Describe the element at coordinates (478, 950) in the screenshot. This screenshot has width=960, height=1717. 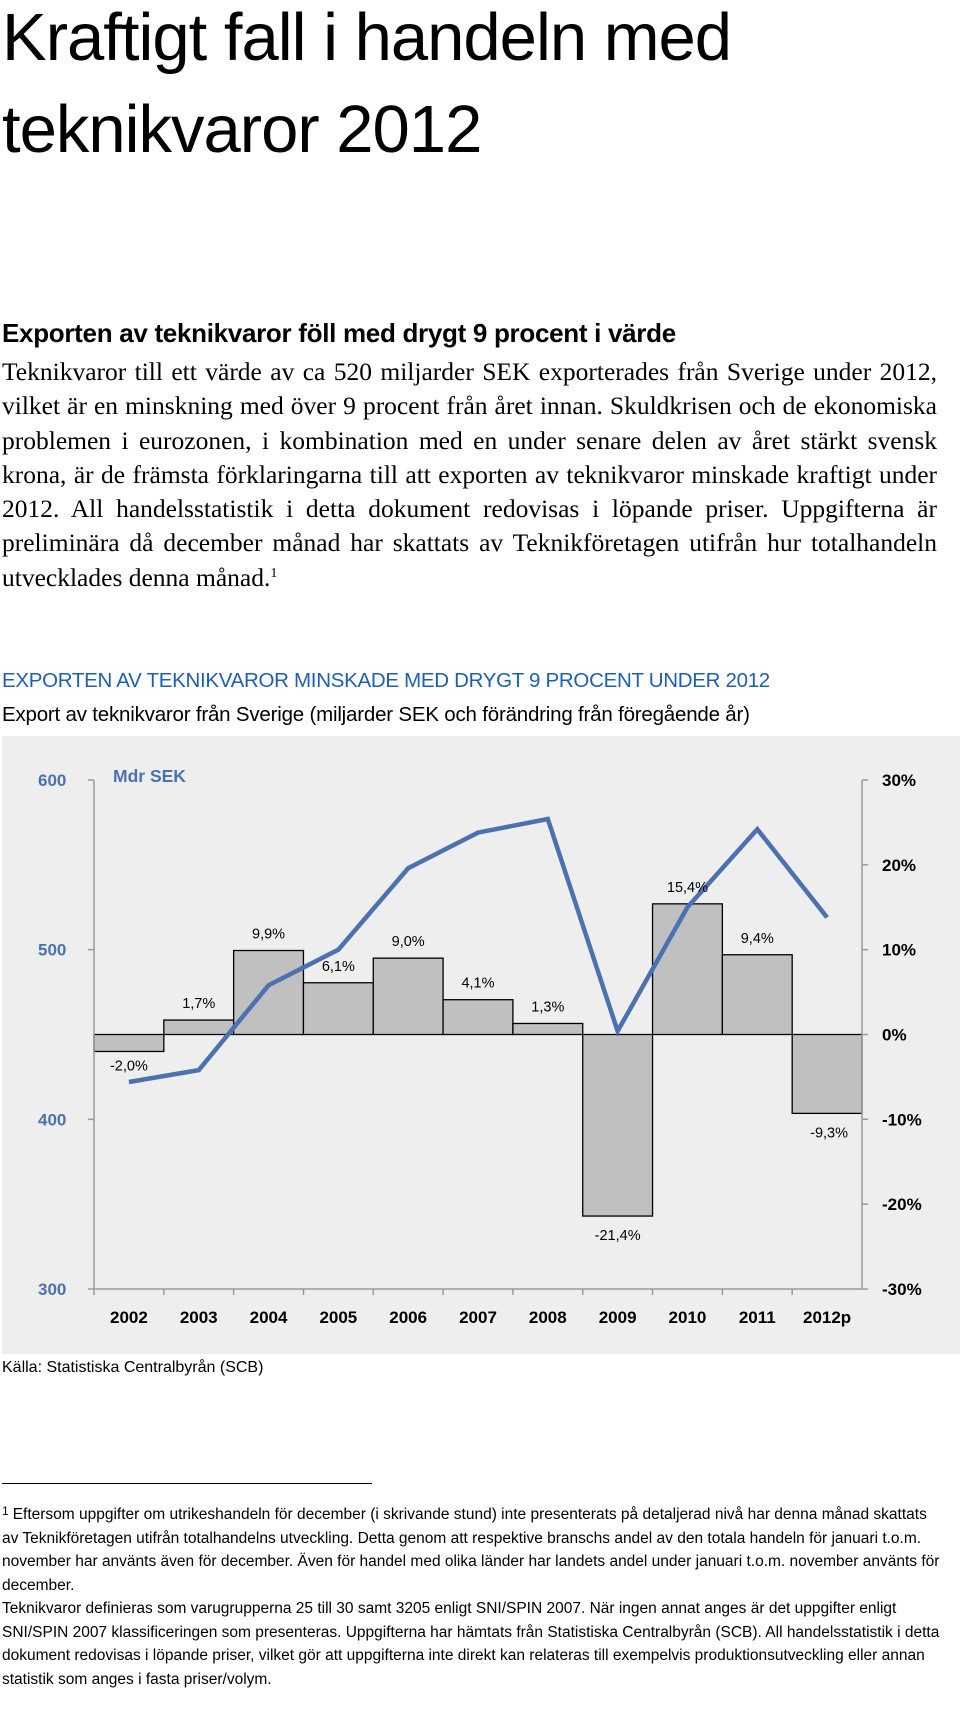
I see `line-layer` at that location.